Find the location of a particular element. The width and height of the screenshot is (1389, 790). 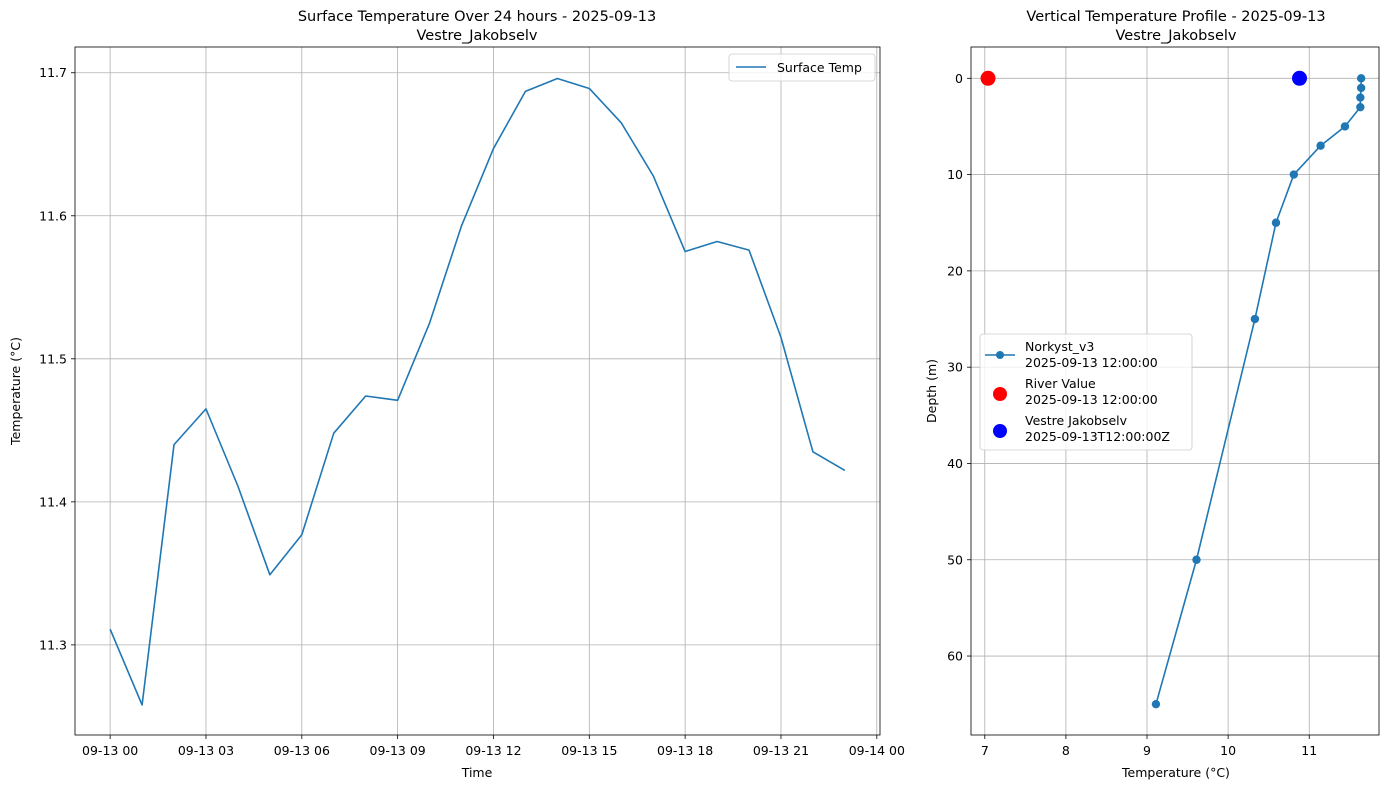

chart2-legend-marker-station is located at coordinates (1000, 431).